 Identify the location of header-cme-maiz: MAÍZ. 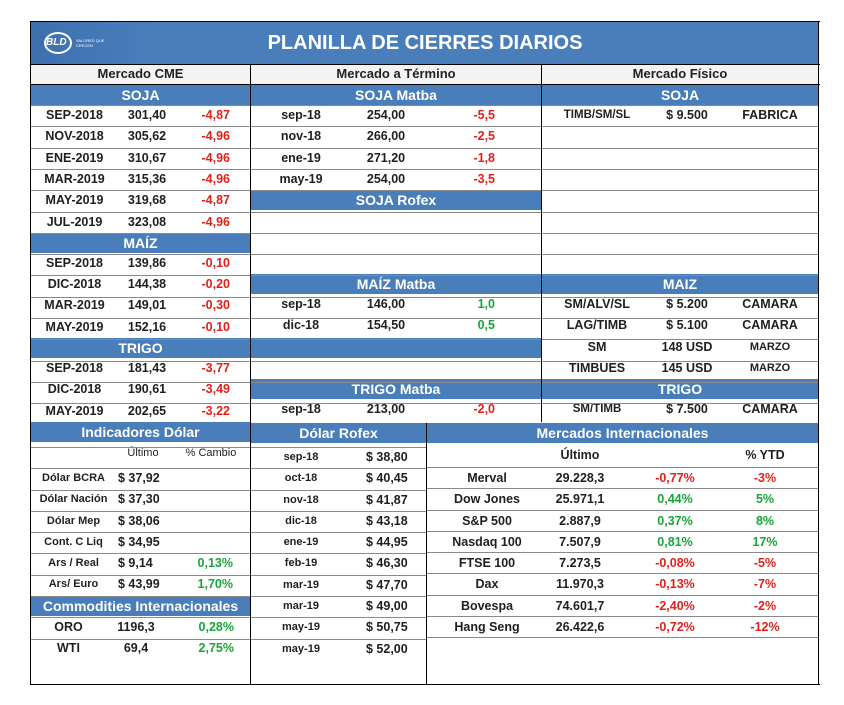
(140, 242).